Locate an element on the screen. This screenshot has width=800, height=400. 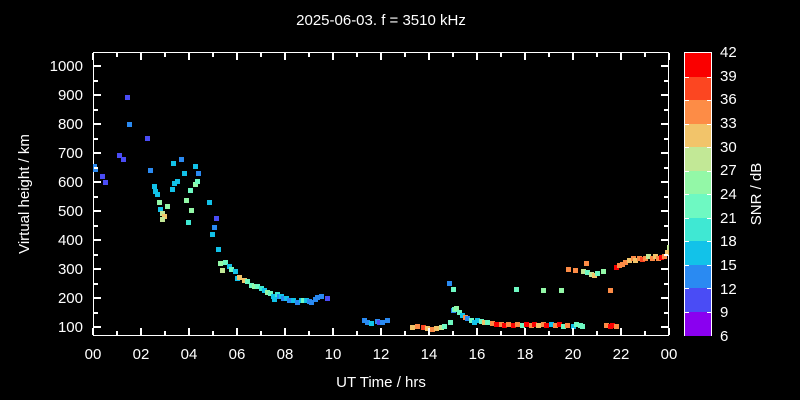
colorbar-tick-label: 39 is located at coordinates (728, 76).